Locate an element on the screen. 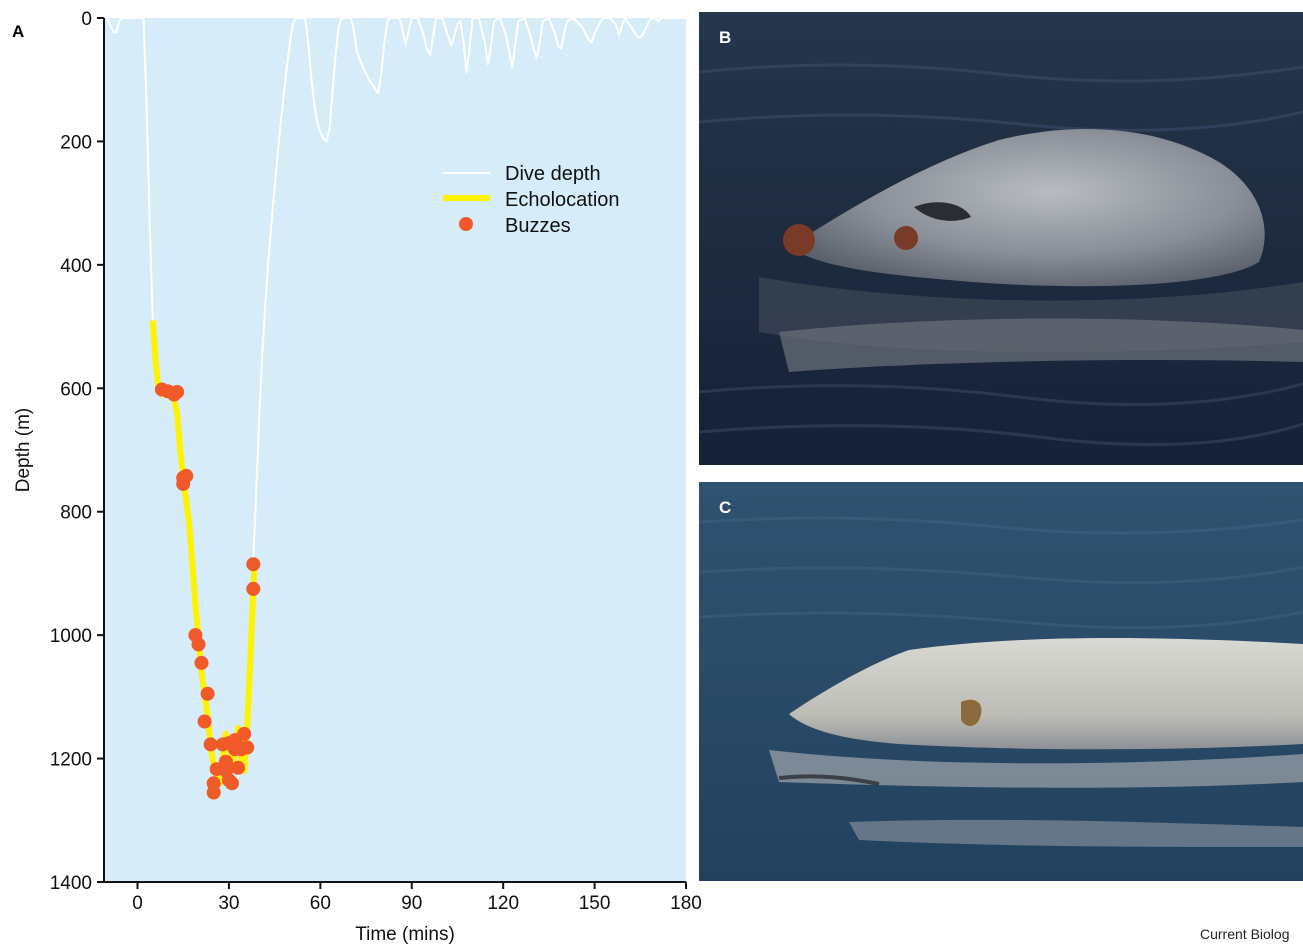  y-tick-label-6: 1200 is located at coordinates (71, 760).